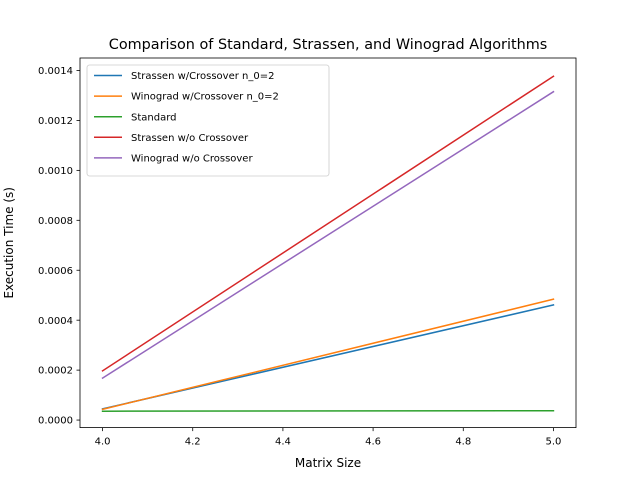  Describe the element at coordinates (103, 442) in the screenshot. I see `x-tick-label: 4.0` at that location.